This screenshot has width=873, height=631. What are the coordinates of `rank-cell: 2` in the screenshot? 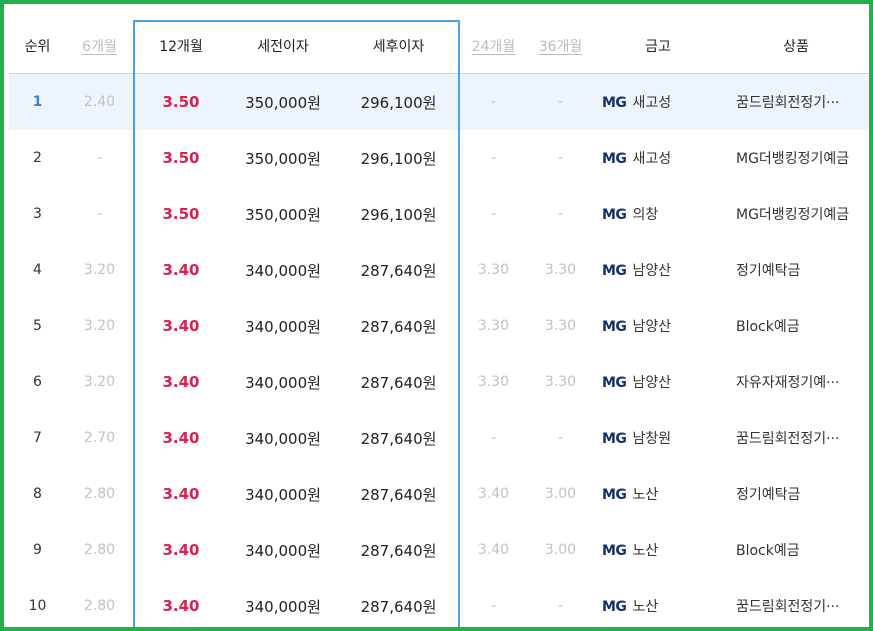 It's located at (37, 158).